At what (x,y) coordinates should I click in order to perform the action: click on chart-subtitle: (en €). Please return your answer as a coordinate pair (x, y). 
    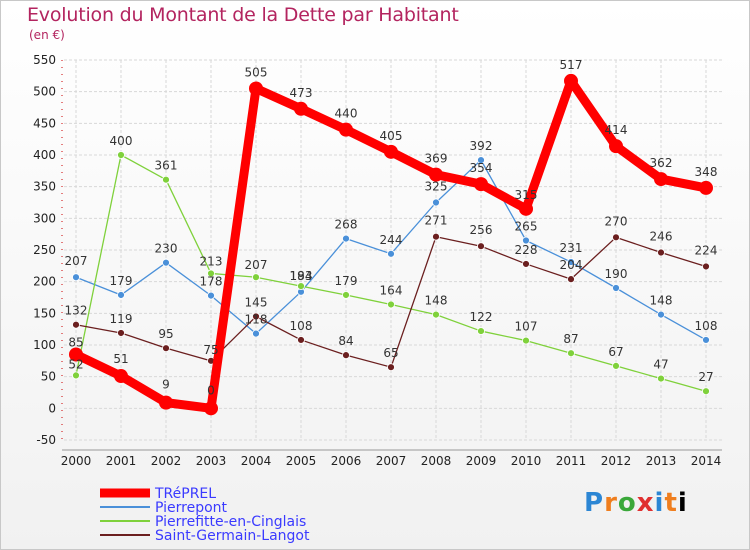
    Looking at the image, I should click on (47, 35).